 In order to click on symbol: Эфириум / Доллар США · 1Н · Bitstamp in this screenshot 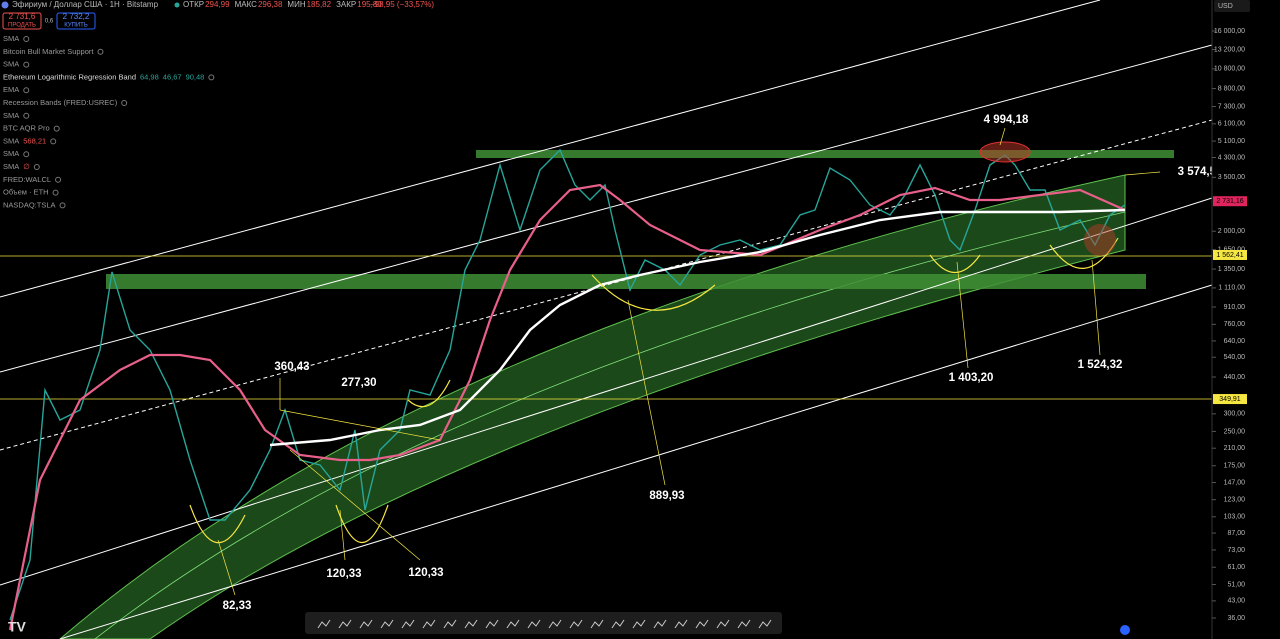, I will do `click(85, 4)`.